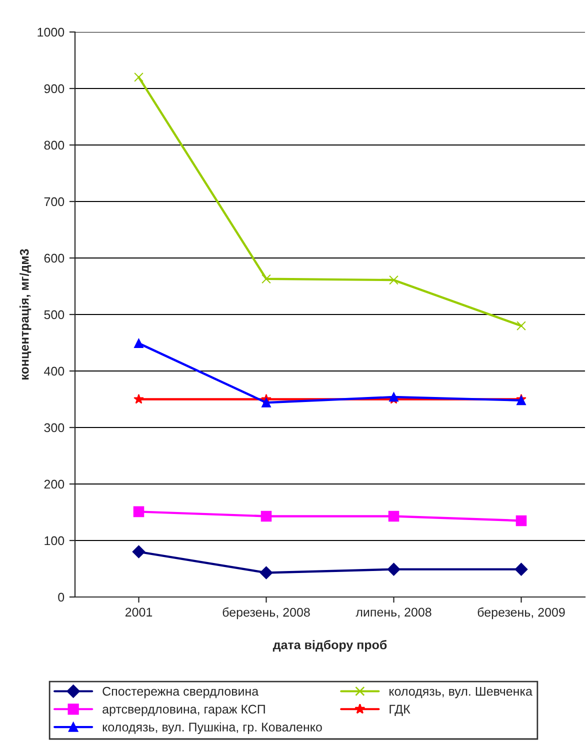 The image size is (587, 749). Describe the element at coordinates (54, 484) in the screenshot. I see `y-tick-label: 200` at that location.